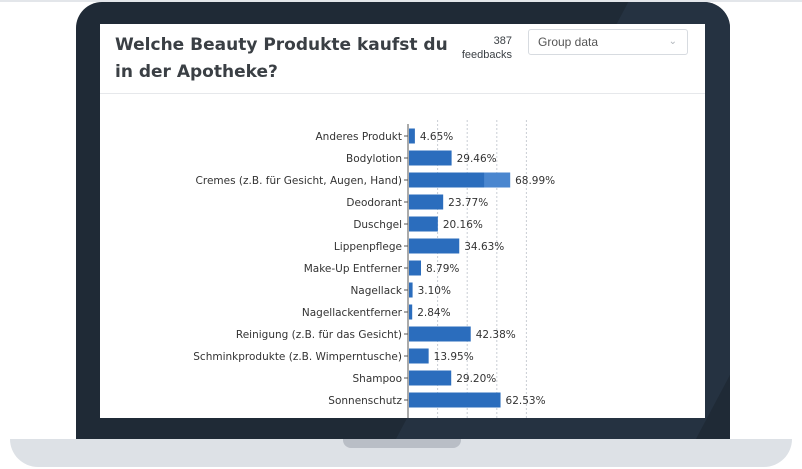  Describe the element at coordinates (460, 268) in the screenshot. I see `chart-bars` at that location.